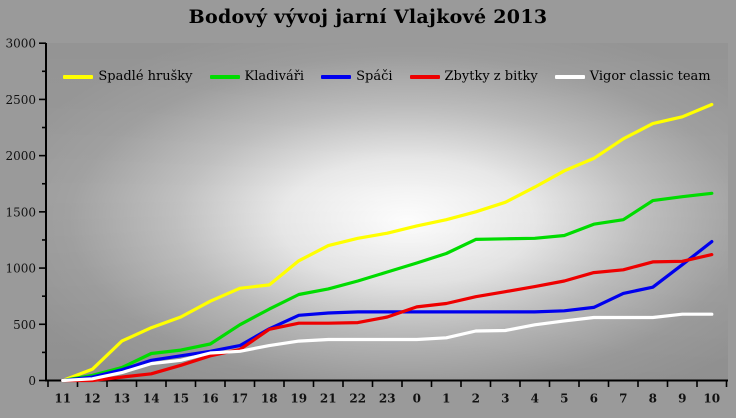 The image size is (736, 418). I want to click on legend-item-vigor-classic-team: Vigor classic team, so click(632, 76).